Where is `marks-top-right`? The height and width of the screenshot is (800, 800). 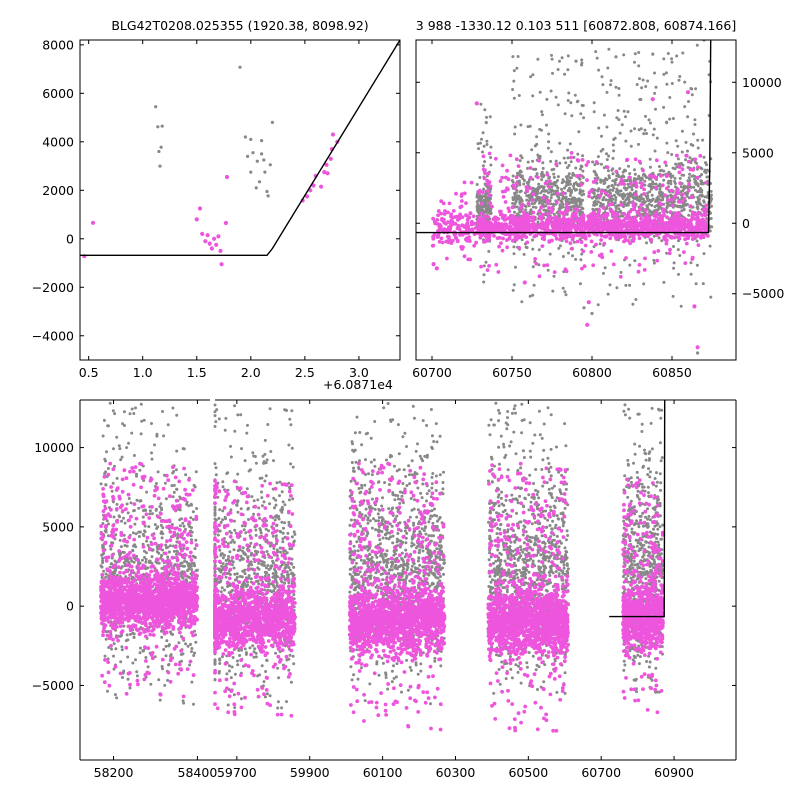 marks-top-right is located at coordinates (565, 197).